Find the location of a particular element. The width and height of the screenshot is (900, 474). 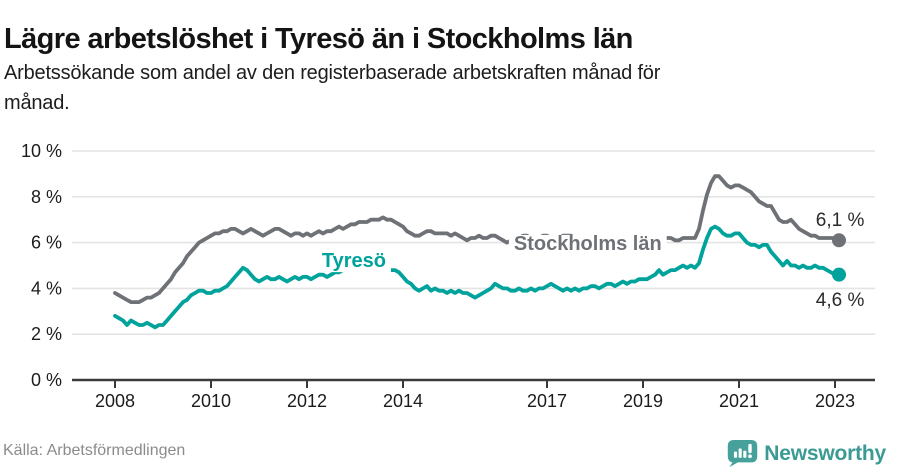

y-tick-label: 2 % is located at coordinates (46, 334).